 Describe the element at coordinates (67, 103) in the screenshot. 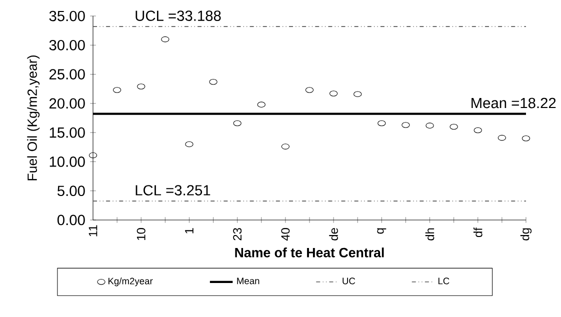

I see `y-tick-label: 20.00` at that location.